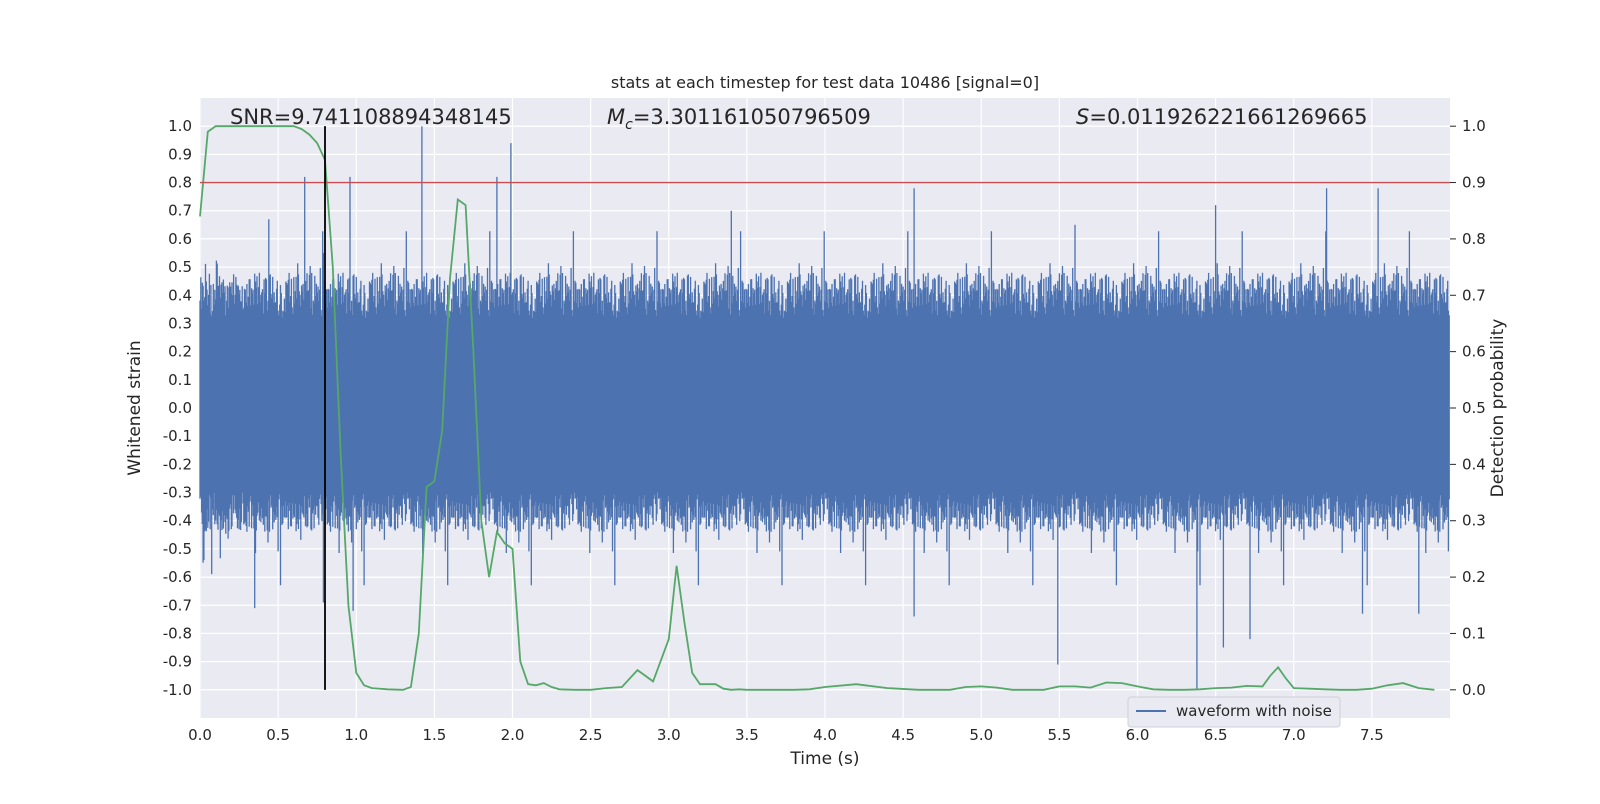 The height and width of the screenshot is (804, 1600). I want to click on x-tick-label: 1.0, so click(356, 735).